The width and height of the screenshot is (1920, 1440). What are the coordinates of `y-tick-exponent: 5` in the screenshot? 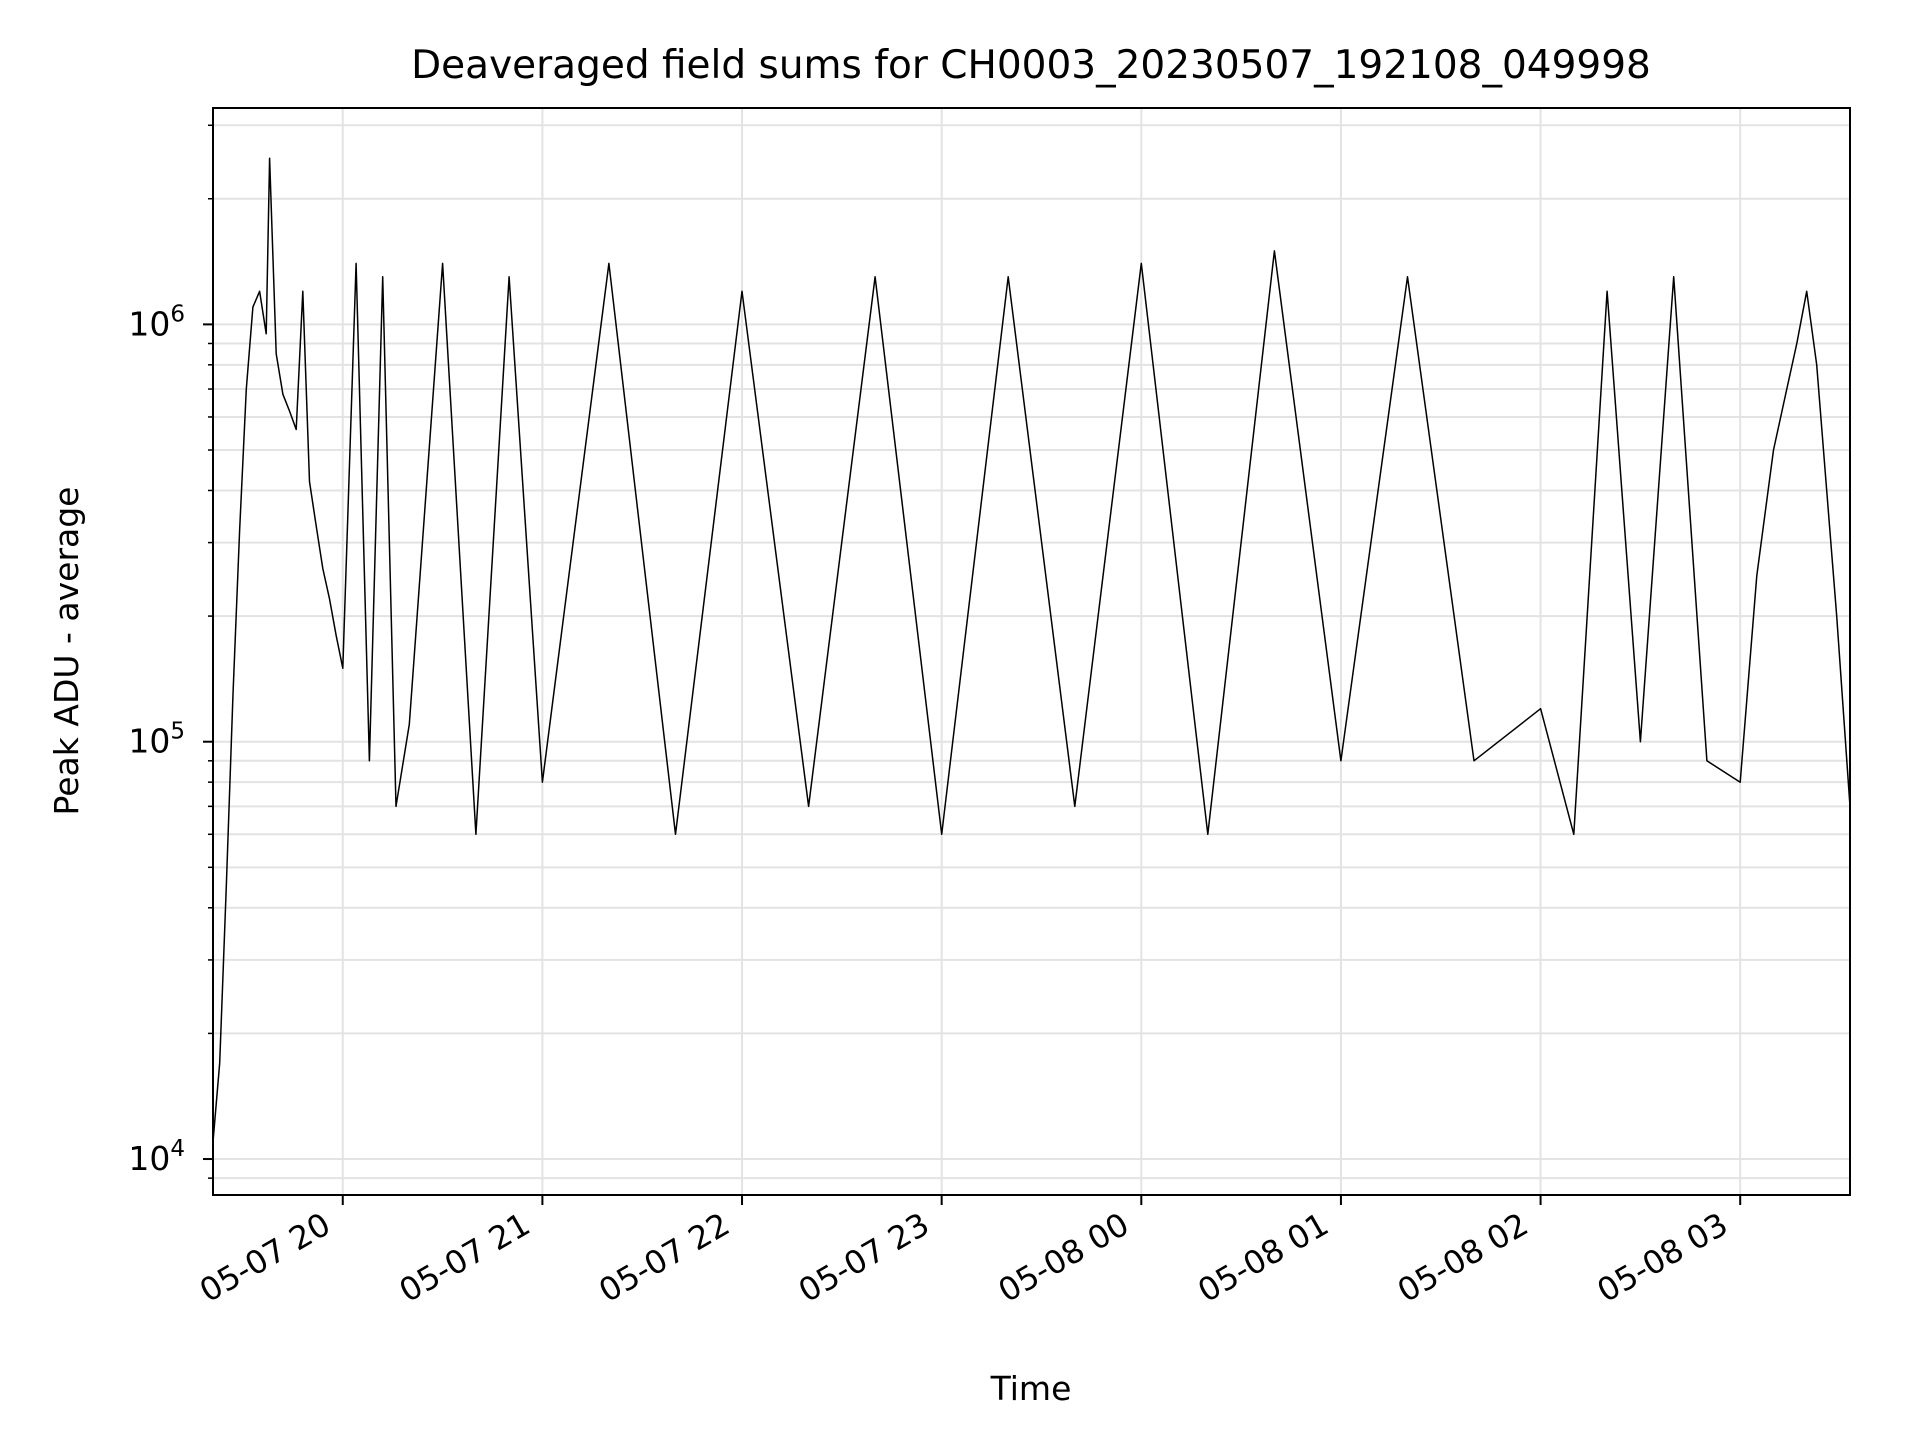 It's located at (177, 732).